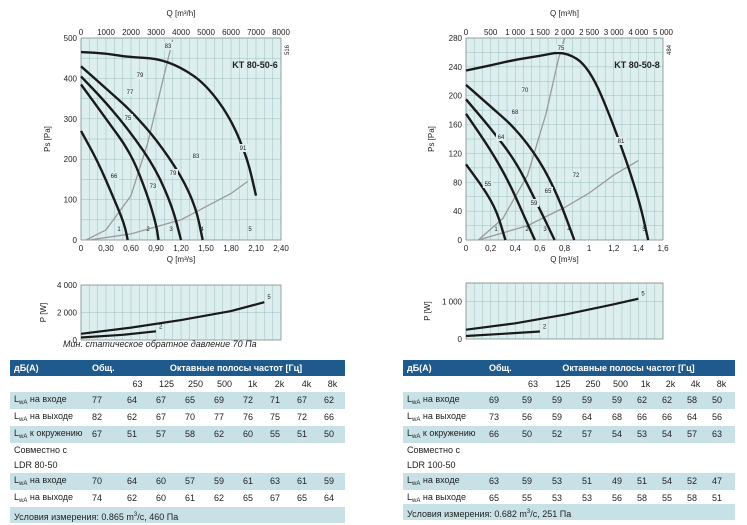 The height and width of the screenshot is (525, 747). I want to click on x-tick-label: 0,30, so click(106, 248).